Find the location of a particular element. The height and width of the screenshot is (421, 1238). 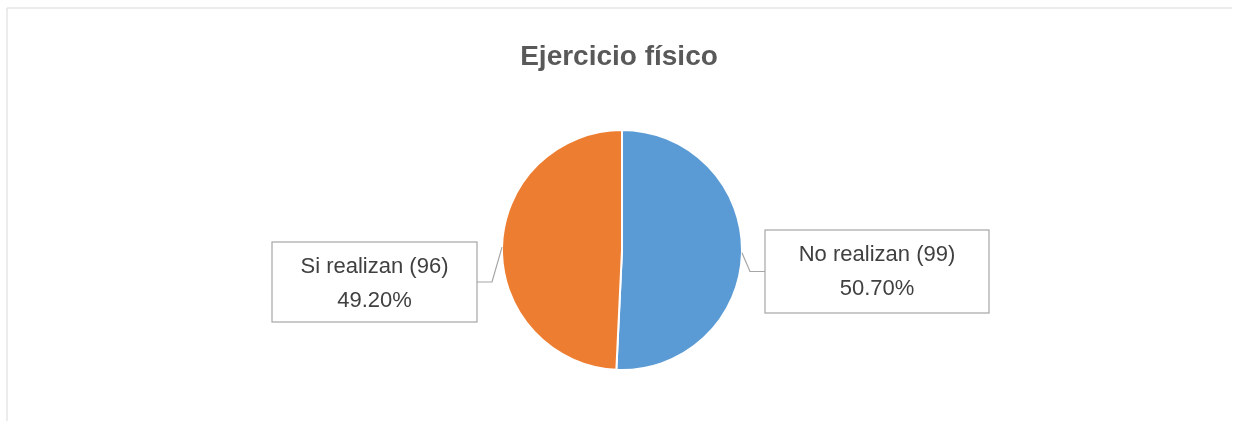

chart-title: Ejercicio físico is located at coordinates (619, 55).